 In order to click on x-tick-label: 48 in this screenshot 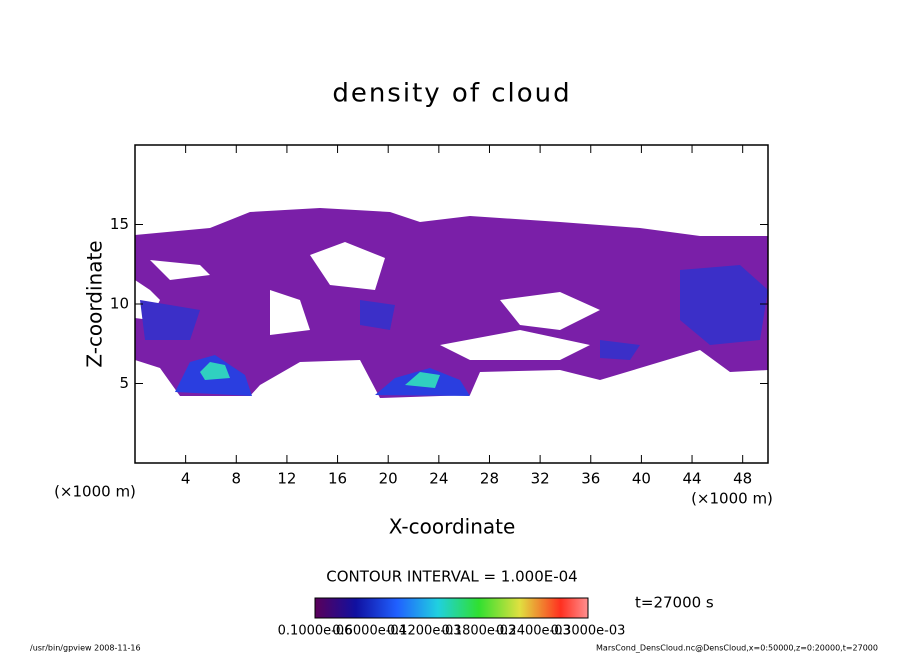, I will do `click(742, 479)`.